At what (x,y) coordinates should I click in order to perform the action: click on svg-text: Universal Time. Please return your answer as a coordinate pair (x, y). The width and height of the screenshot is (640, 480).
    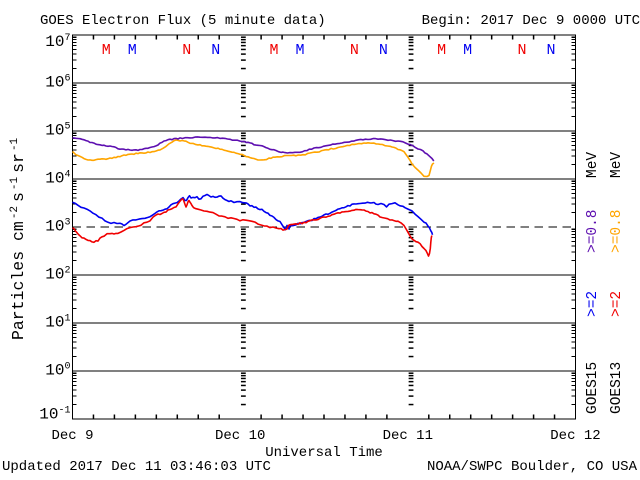
    Looking at the image, I should click on (324, 453).